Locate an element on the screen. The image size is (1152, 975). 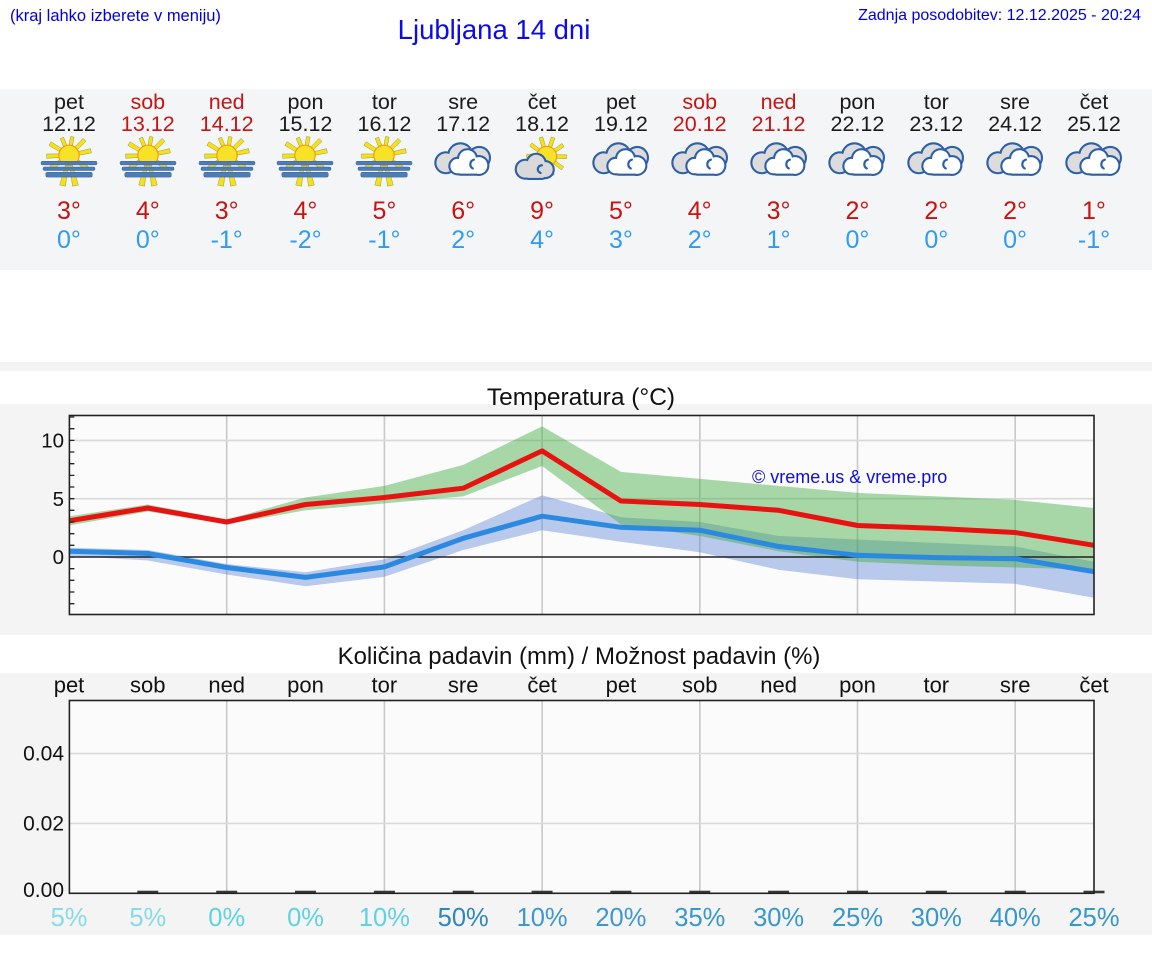
svg-text: 10 is located at coordinates (52, 441).